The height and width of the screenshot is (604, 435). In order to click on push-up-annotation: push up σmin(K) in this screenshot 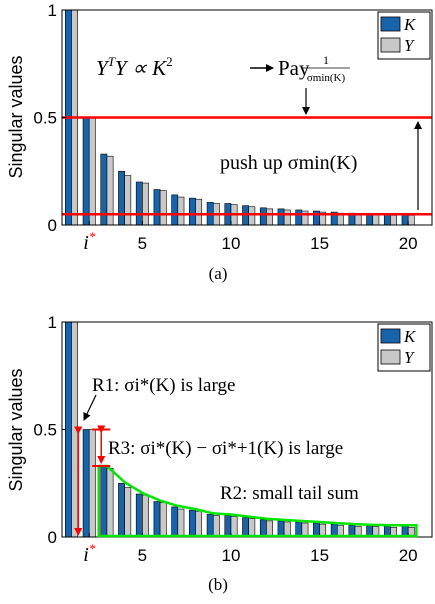, I will do `click(288, 163)`.